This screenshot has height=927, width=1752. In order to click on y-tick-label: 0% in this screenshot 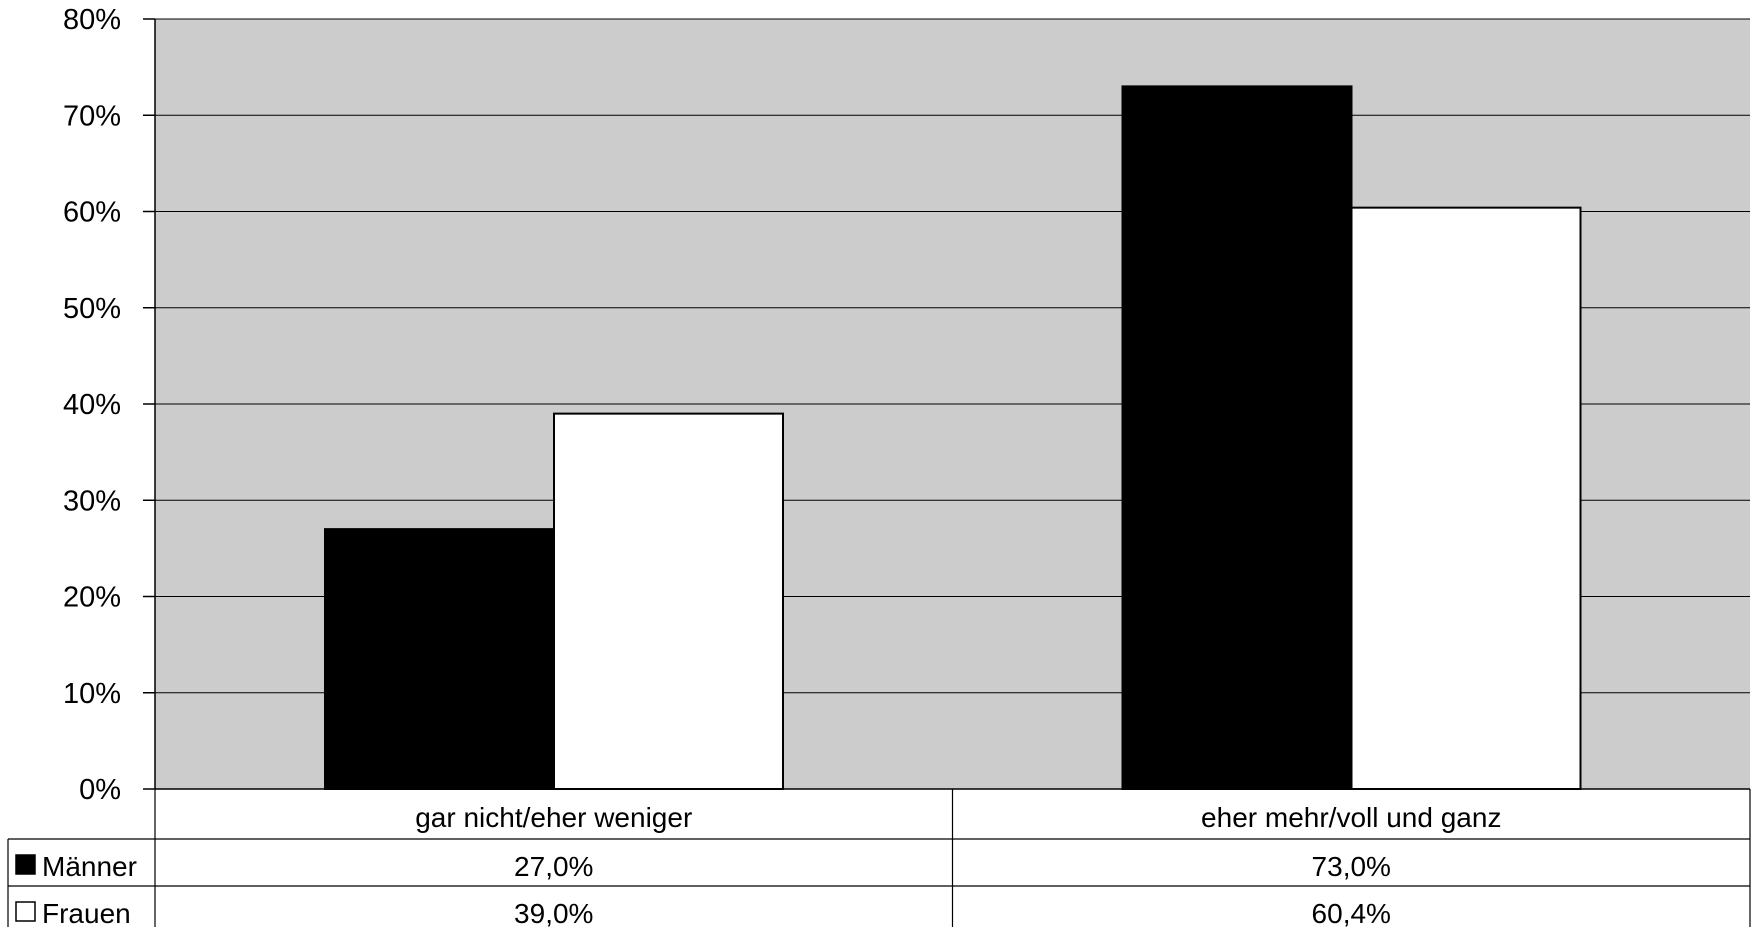, I will do `click(100, 790)`.